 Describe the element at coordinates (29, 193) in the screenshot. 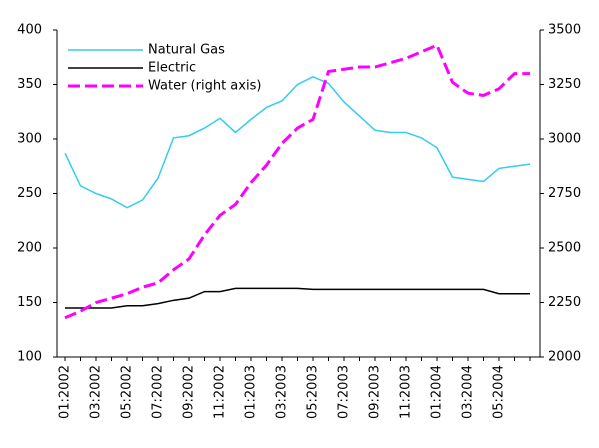

I see `y-tick-label: 250` at that location.